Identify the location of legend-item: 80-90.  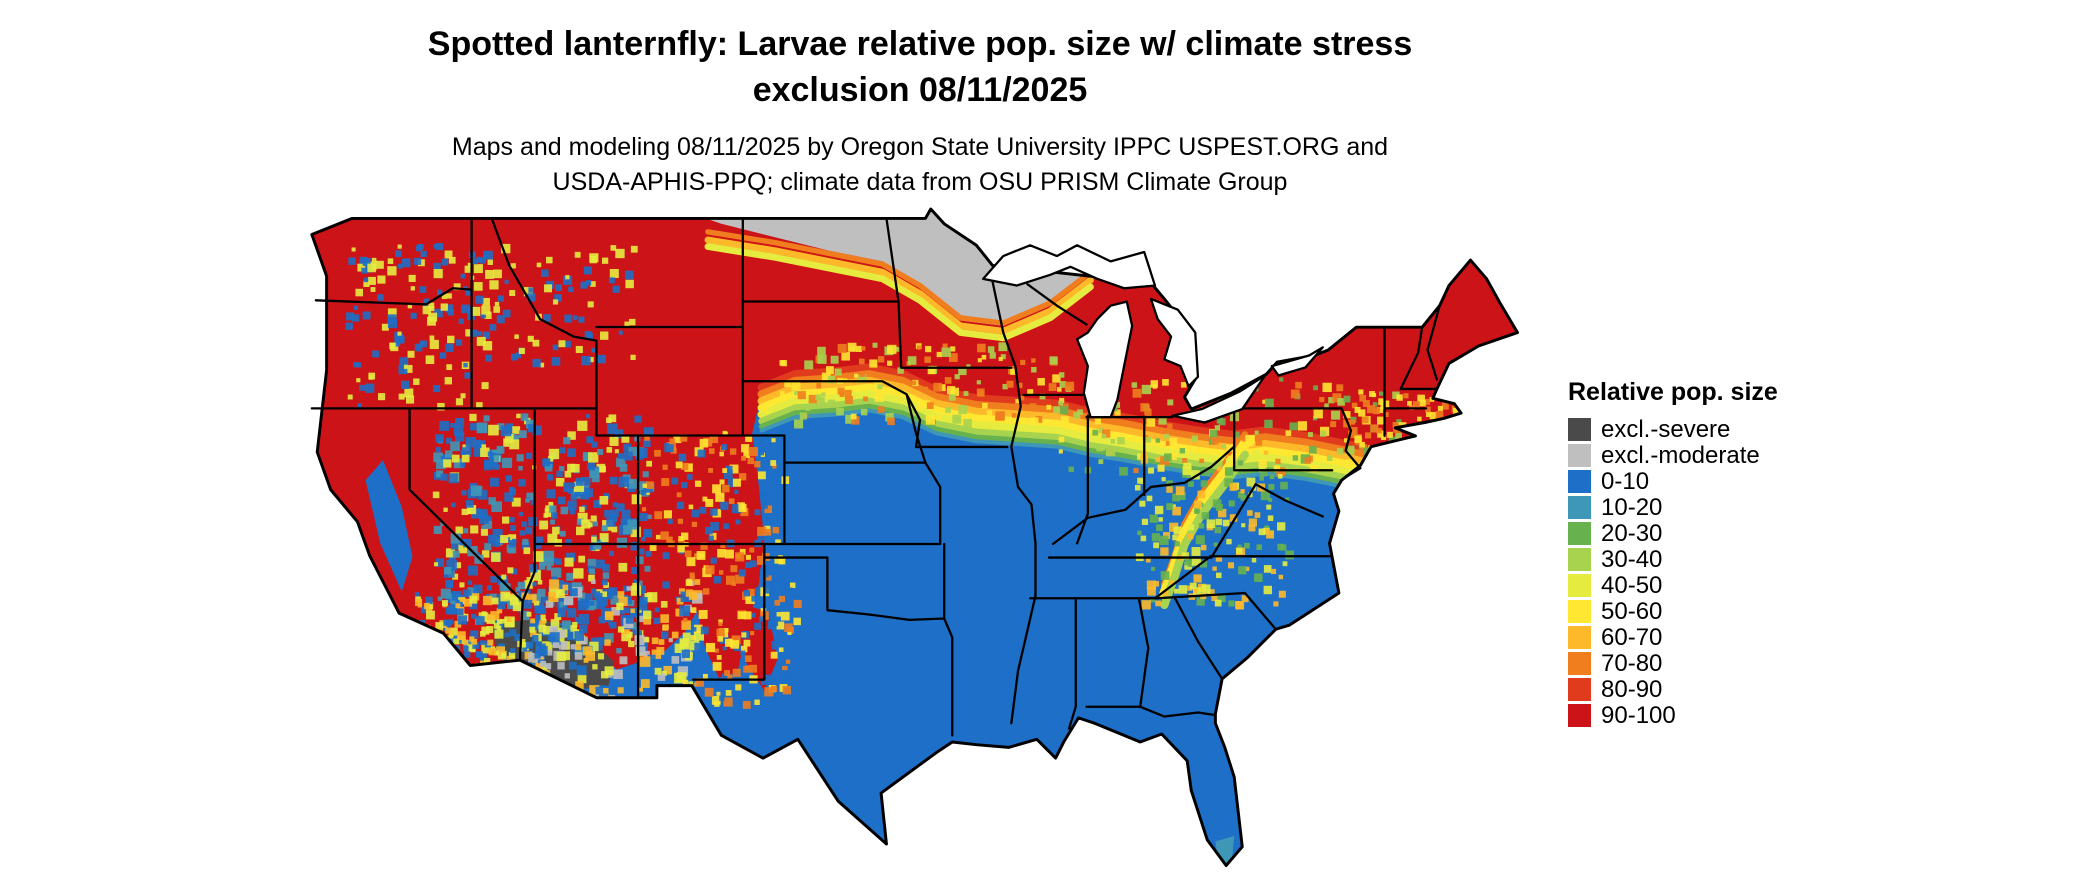
(1673, 689).